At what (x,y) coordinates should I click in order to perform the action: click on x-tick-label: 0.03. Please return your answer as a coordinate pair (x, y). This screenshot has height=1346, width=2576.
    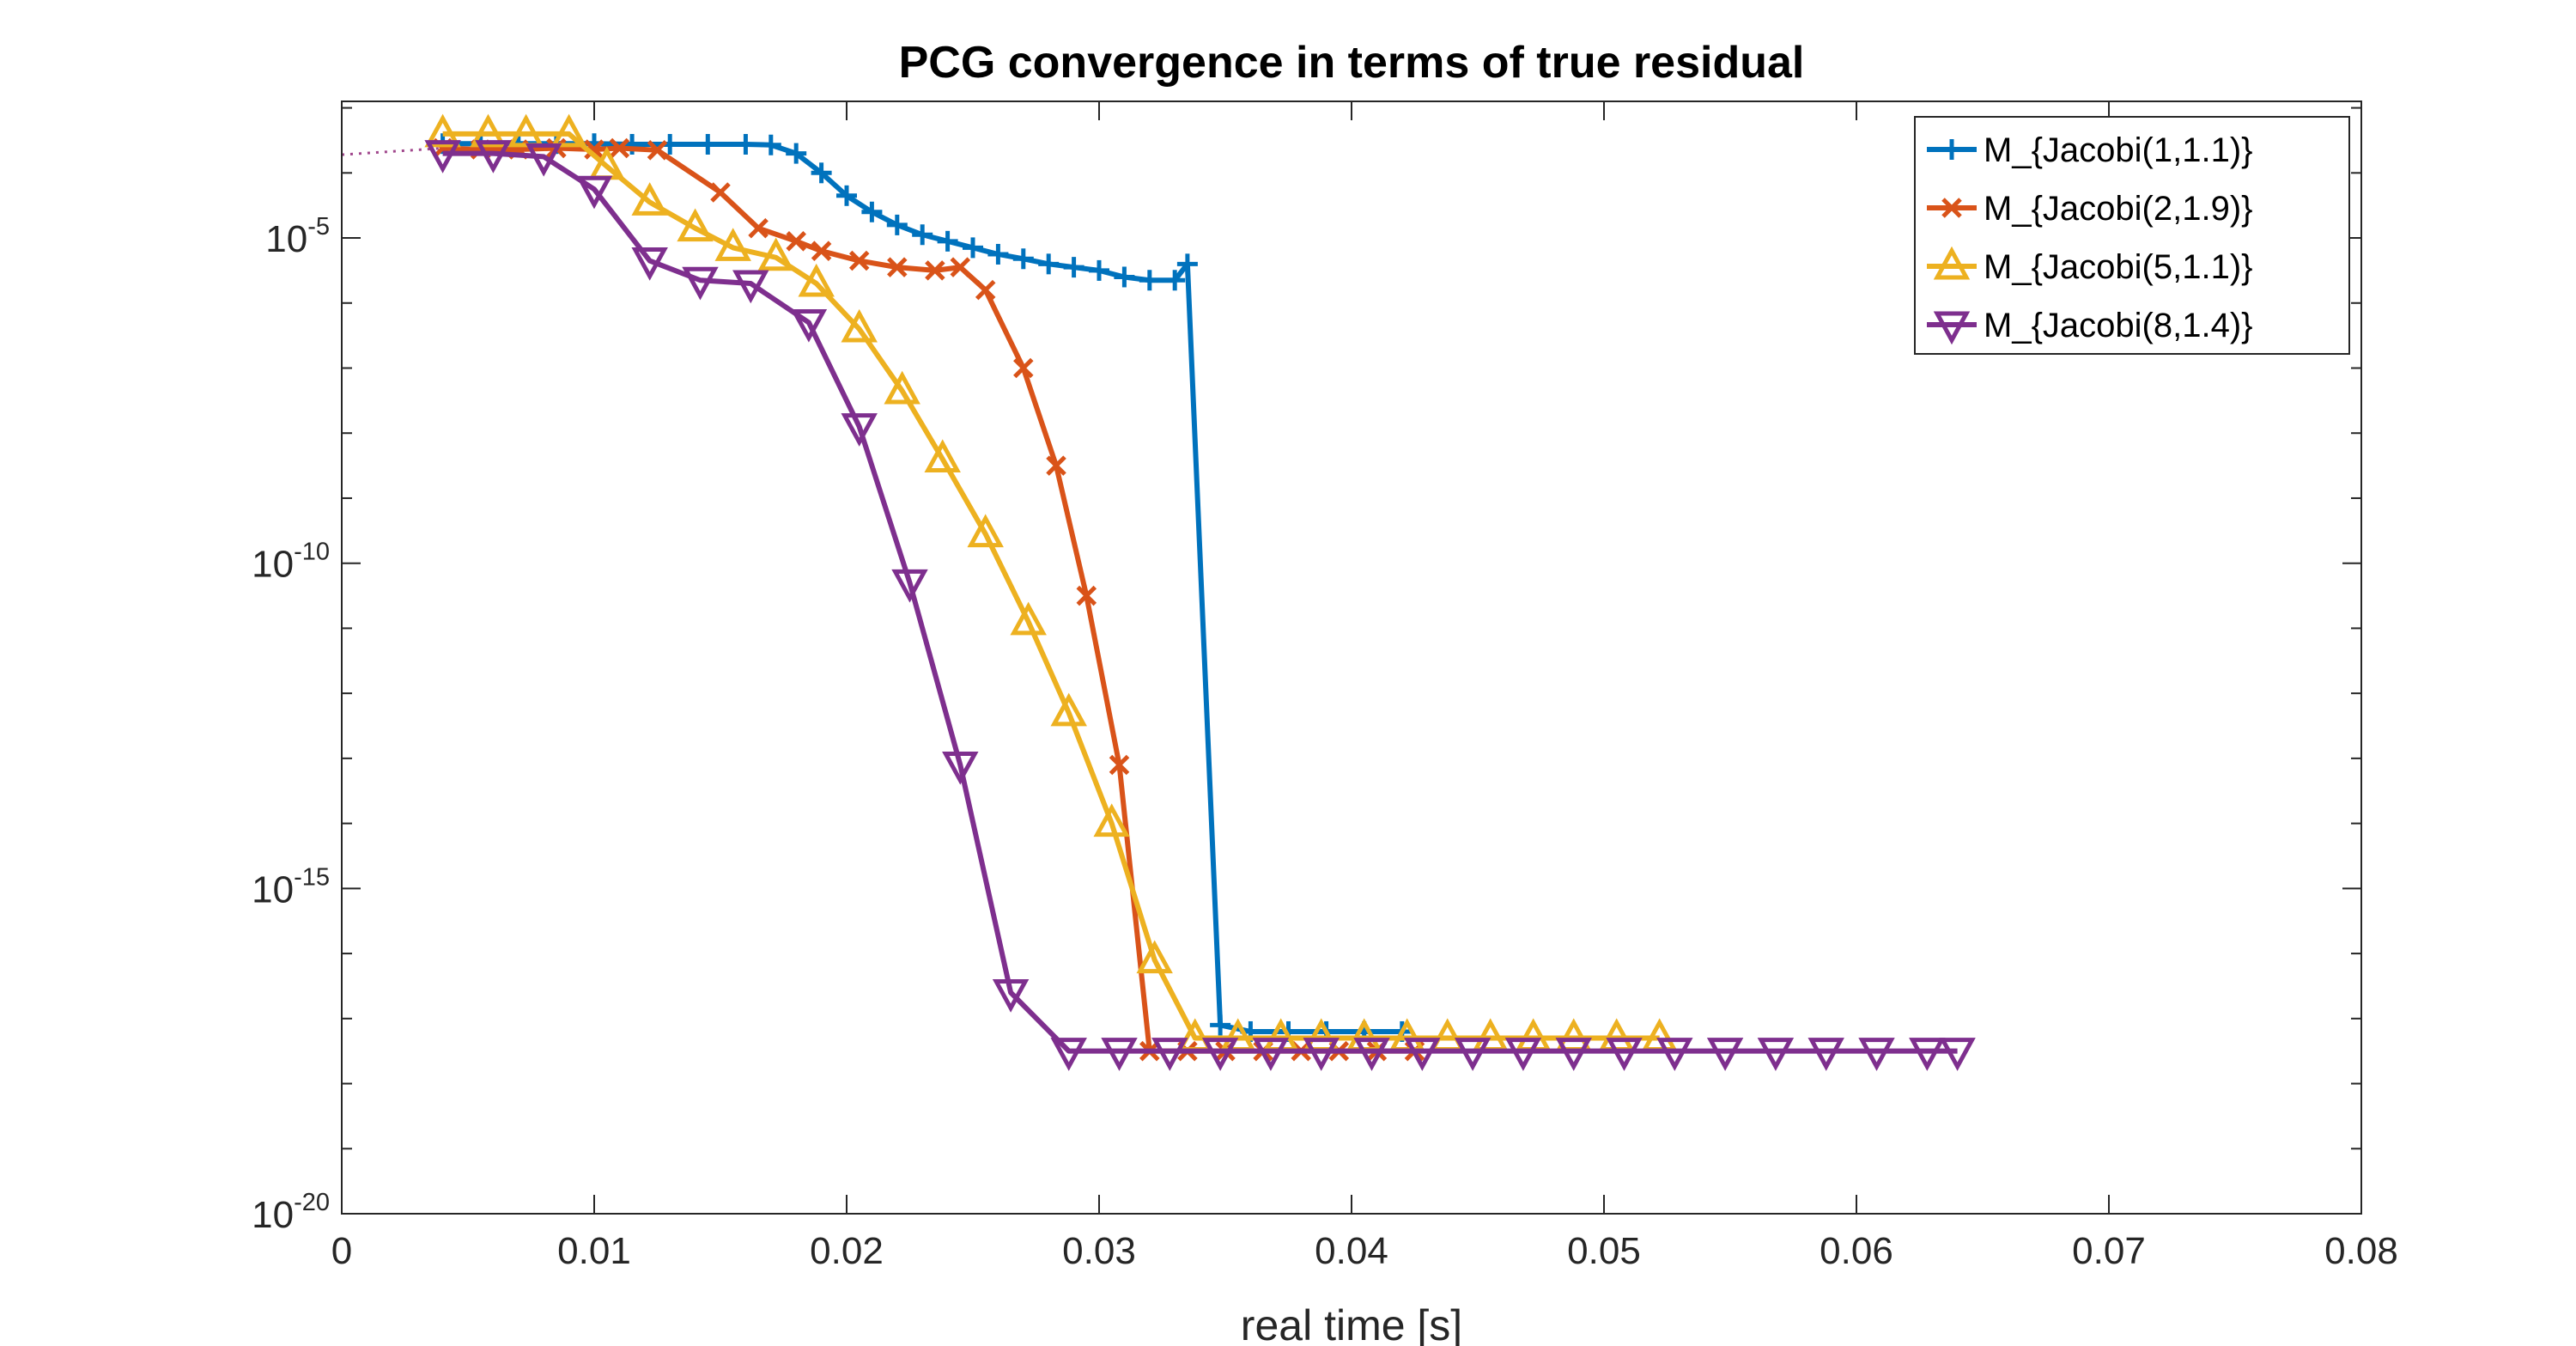
    Looking at the image, I should click on (1099, 1251).